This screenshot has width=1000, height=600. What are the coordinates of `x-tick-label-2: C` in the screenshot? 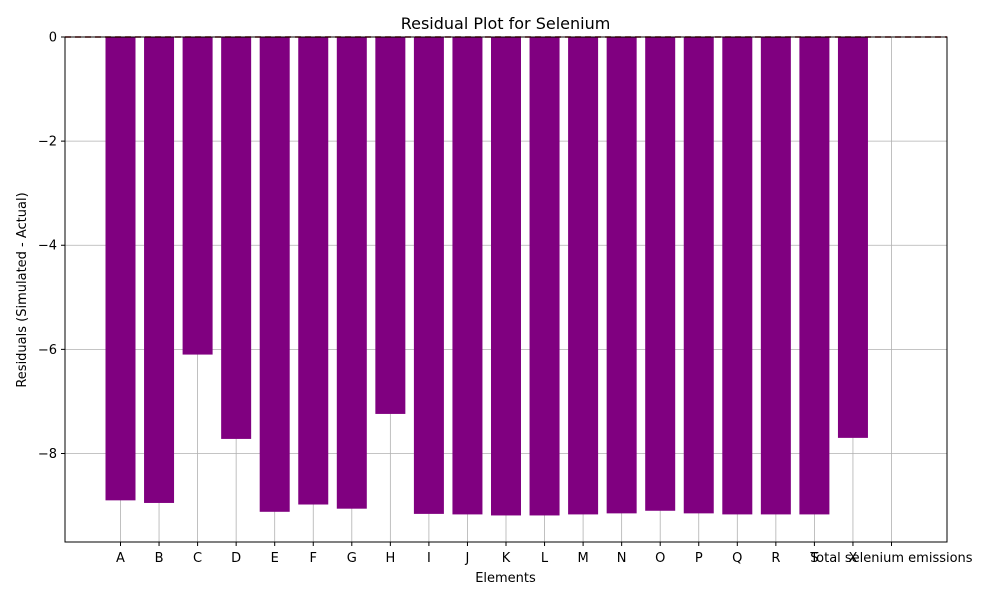 It's located at (197, 558).